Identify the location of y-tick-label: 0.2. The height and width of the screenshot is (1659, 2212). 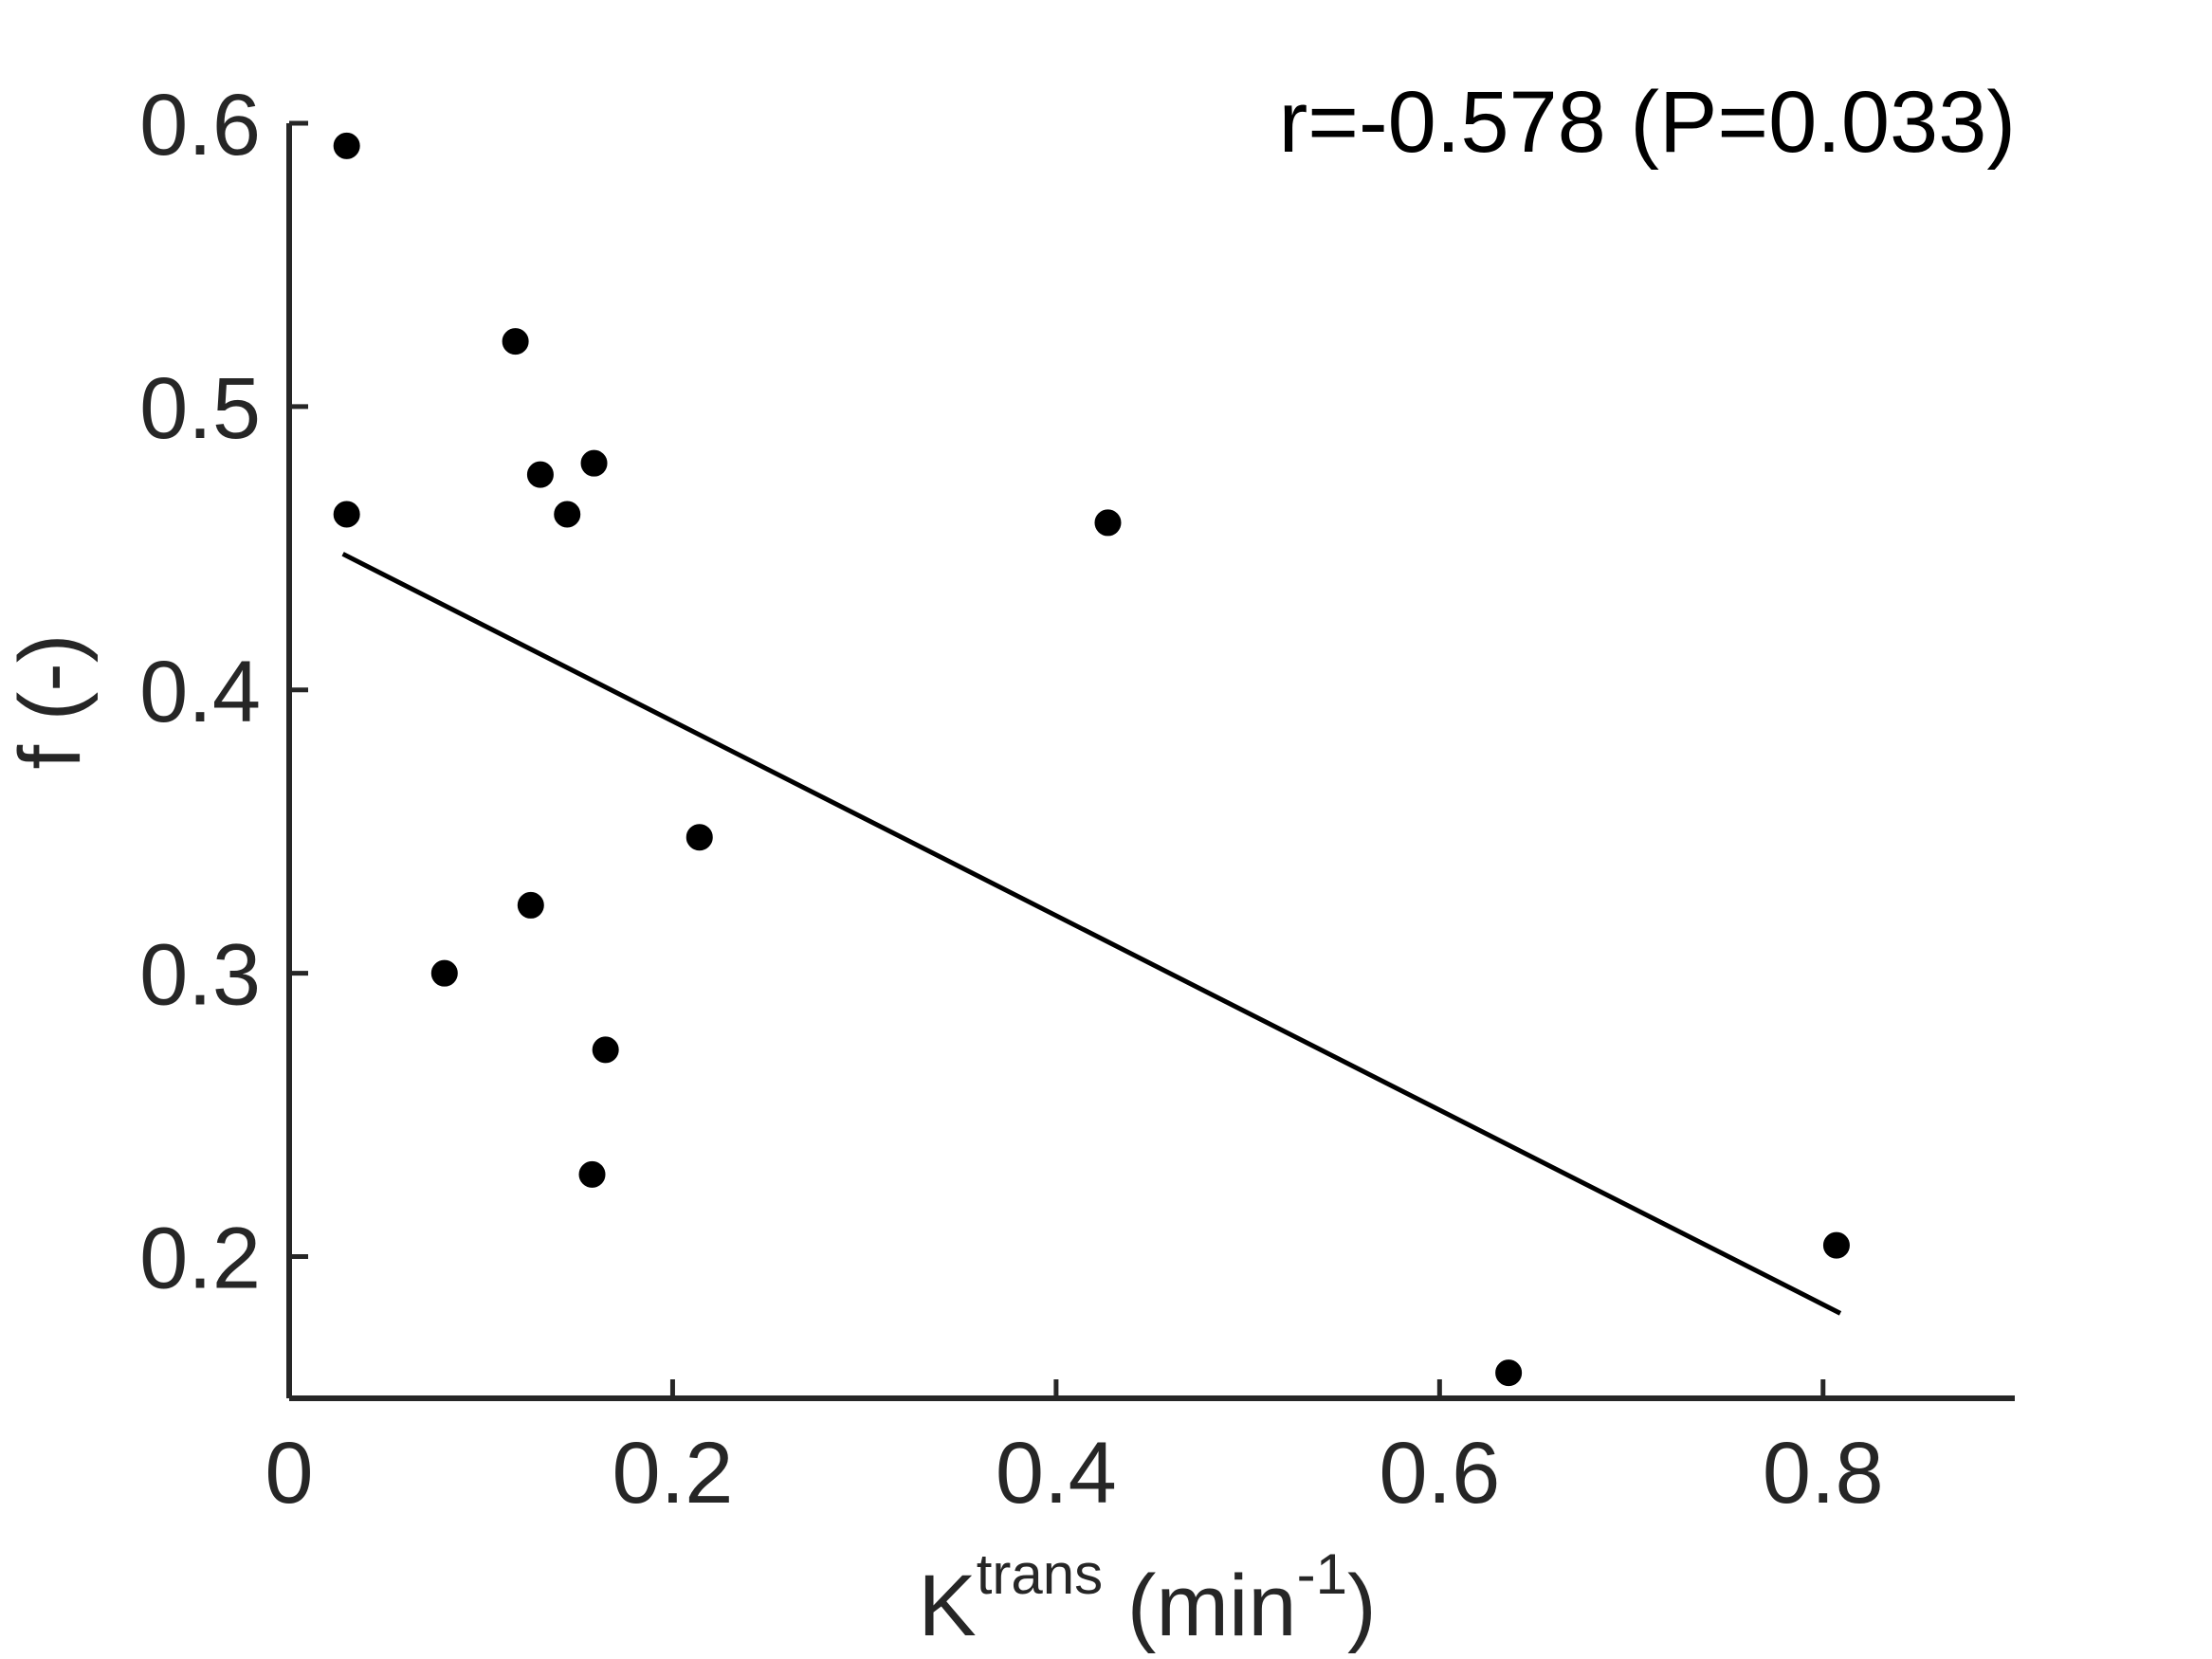
(200, 1259).